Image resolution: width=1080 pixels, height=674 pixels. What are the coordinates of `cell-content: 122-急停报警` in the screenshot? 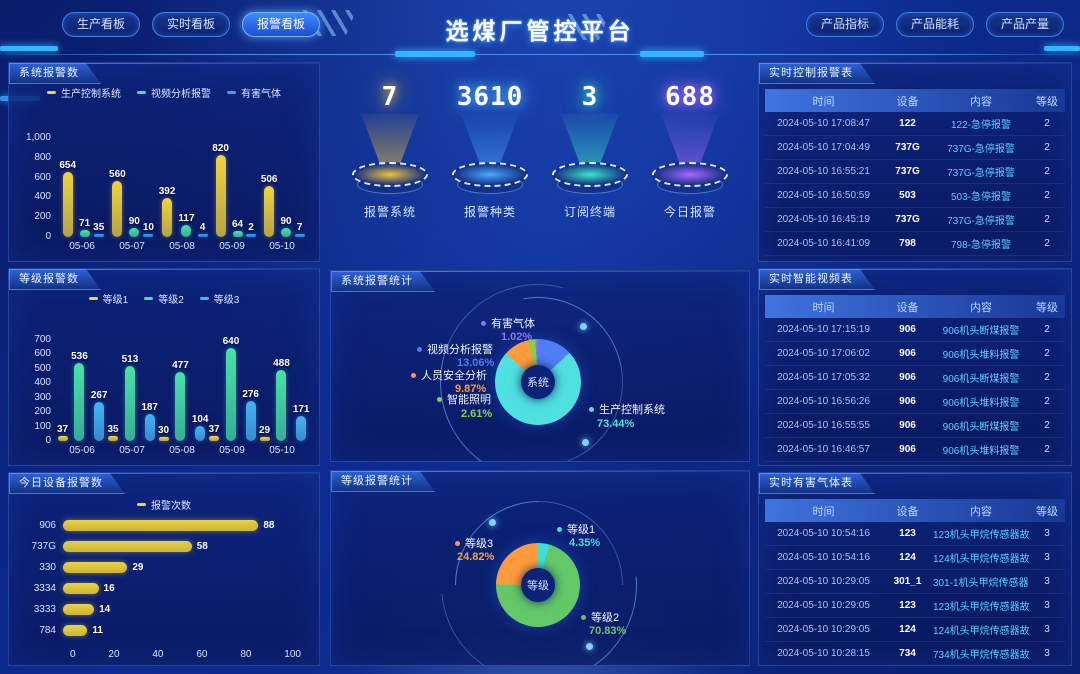 It's located at (980, 125).